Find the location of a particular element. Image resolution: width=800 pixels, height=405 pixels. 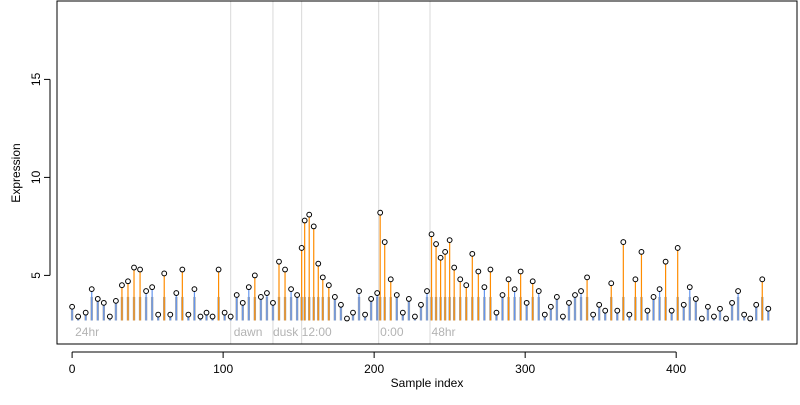

segment-label: 0:00 is located at coordinates (392, 332).